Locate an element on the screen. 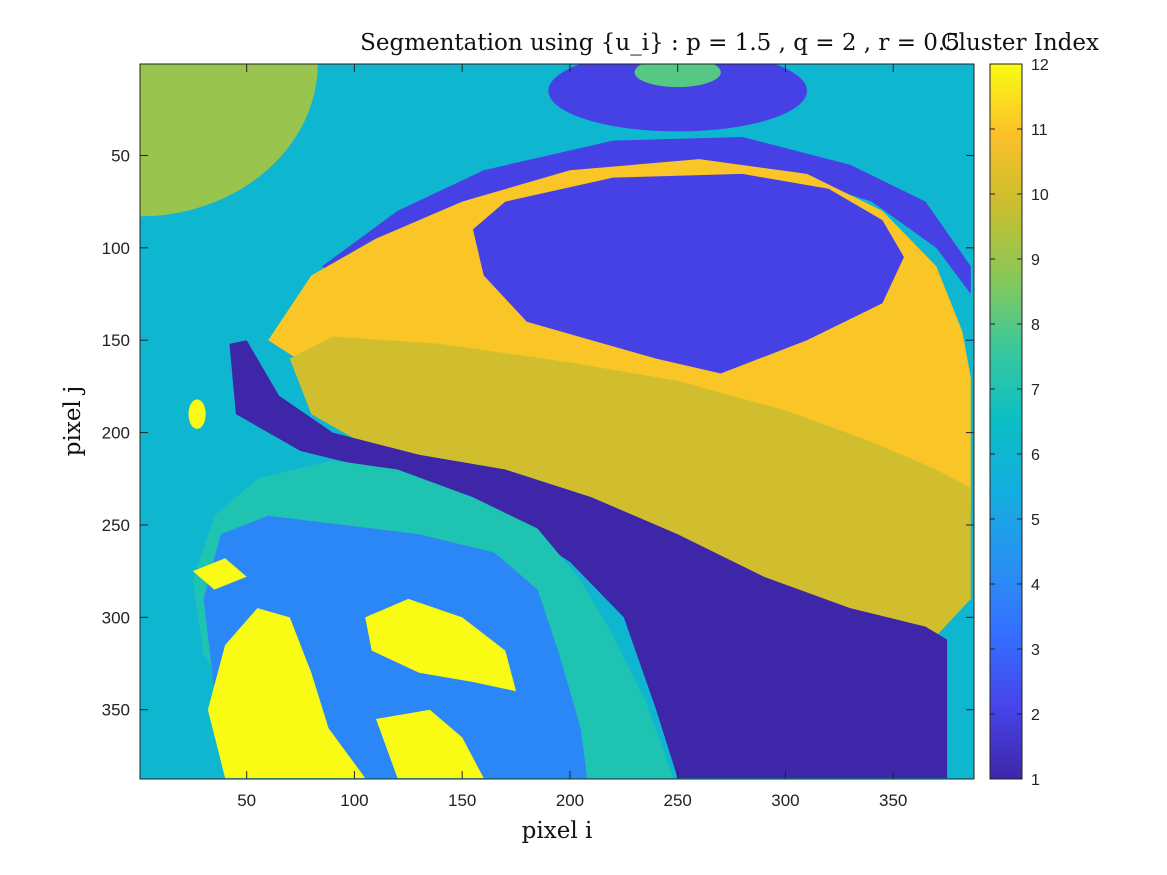 The height and width of the screenshot is (875, 1167). colorbar-gradient is located at coordinates (1006, 421).